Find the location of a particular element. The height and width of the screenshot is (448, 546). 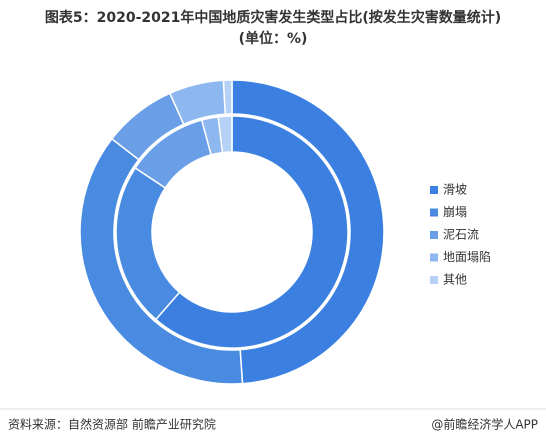

legend-label: 滑坡 is located at coordinates (455, 190).